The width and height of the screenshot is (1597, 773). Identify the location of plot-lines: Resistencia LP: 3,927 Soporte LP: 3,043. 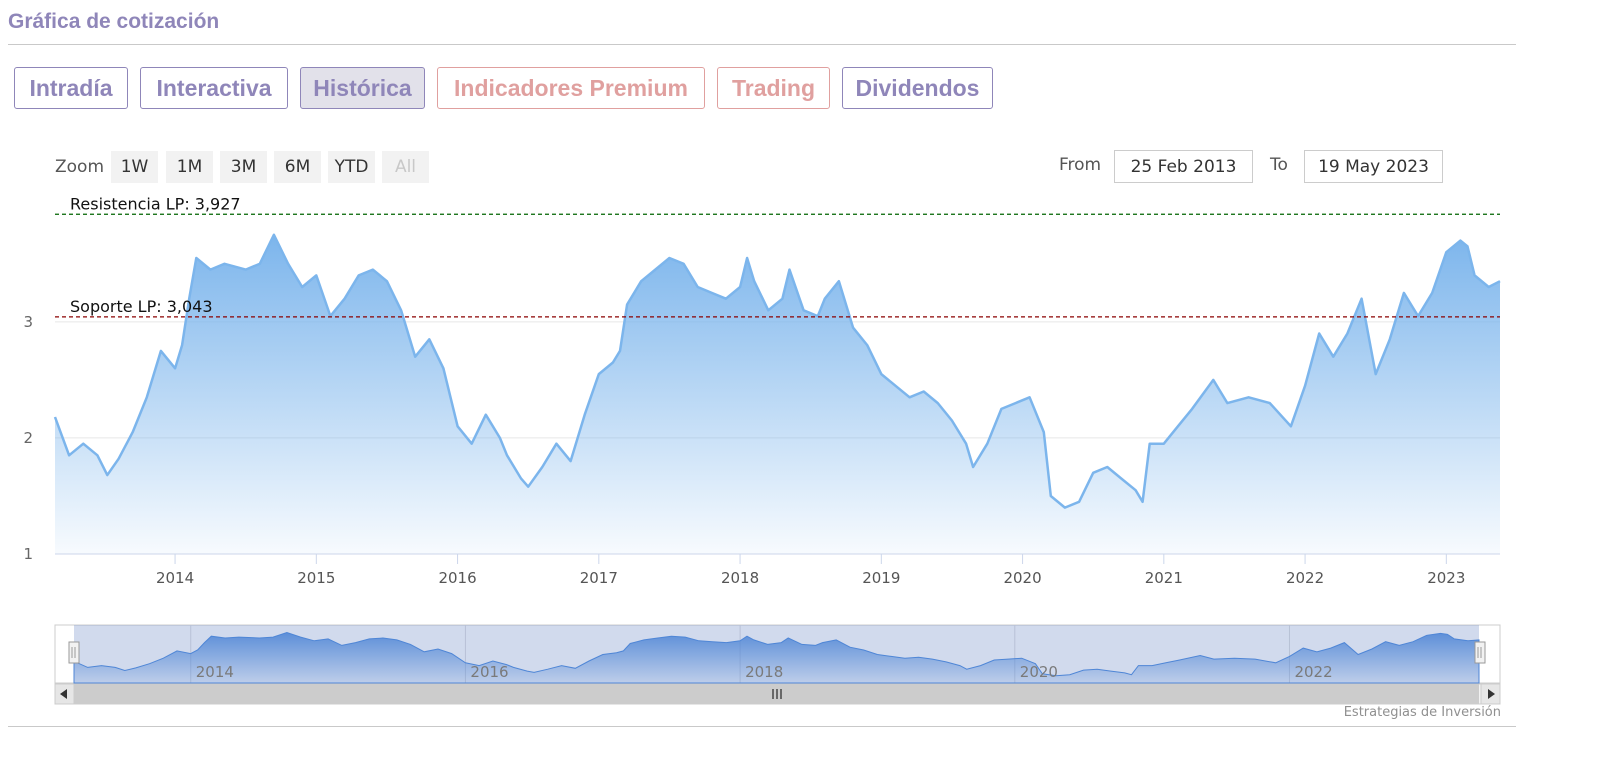
(777, 256).